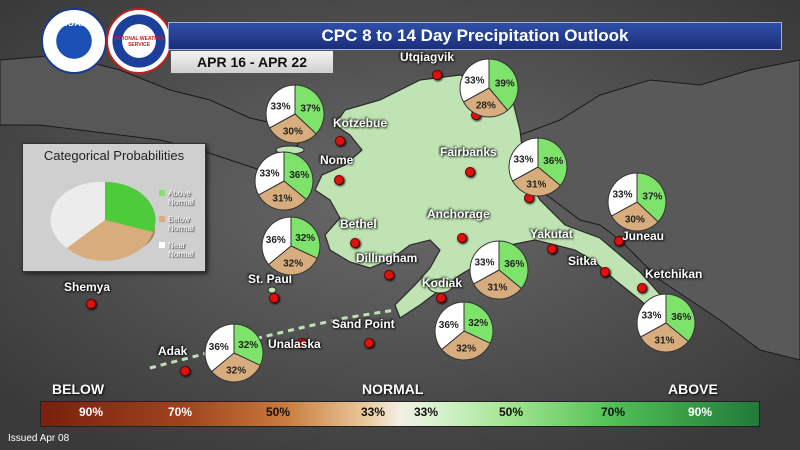 The height and width of the screenshot is (450, 800). I want to click on city-label-kodiak: Kodiak, so click(442, 283).